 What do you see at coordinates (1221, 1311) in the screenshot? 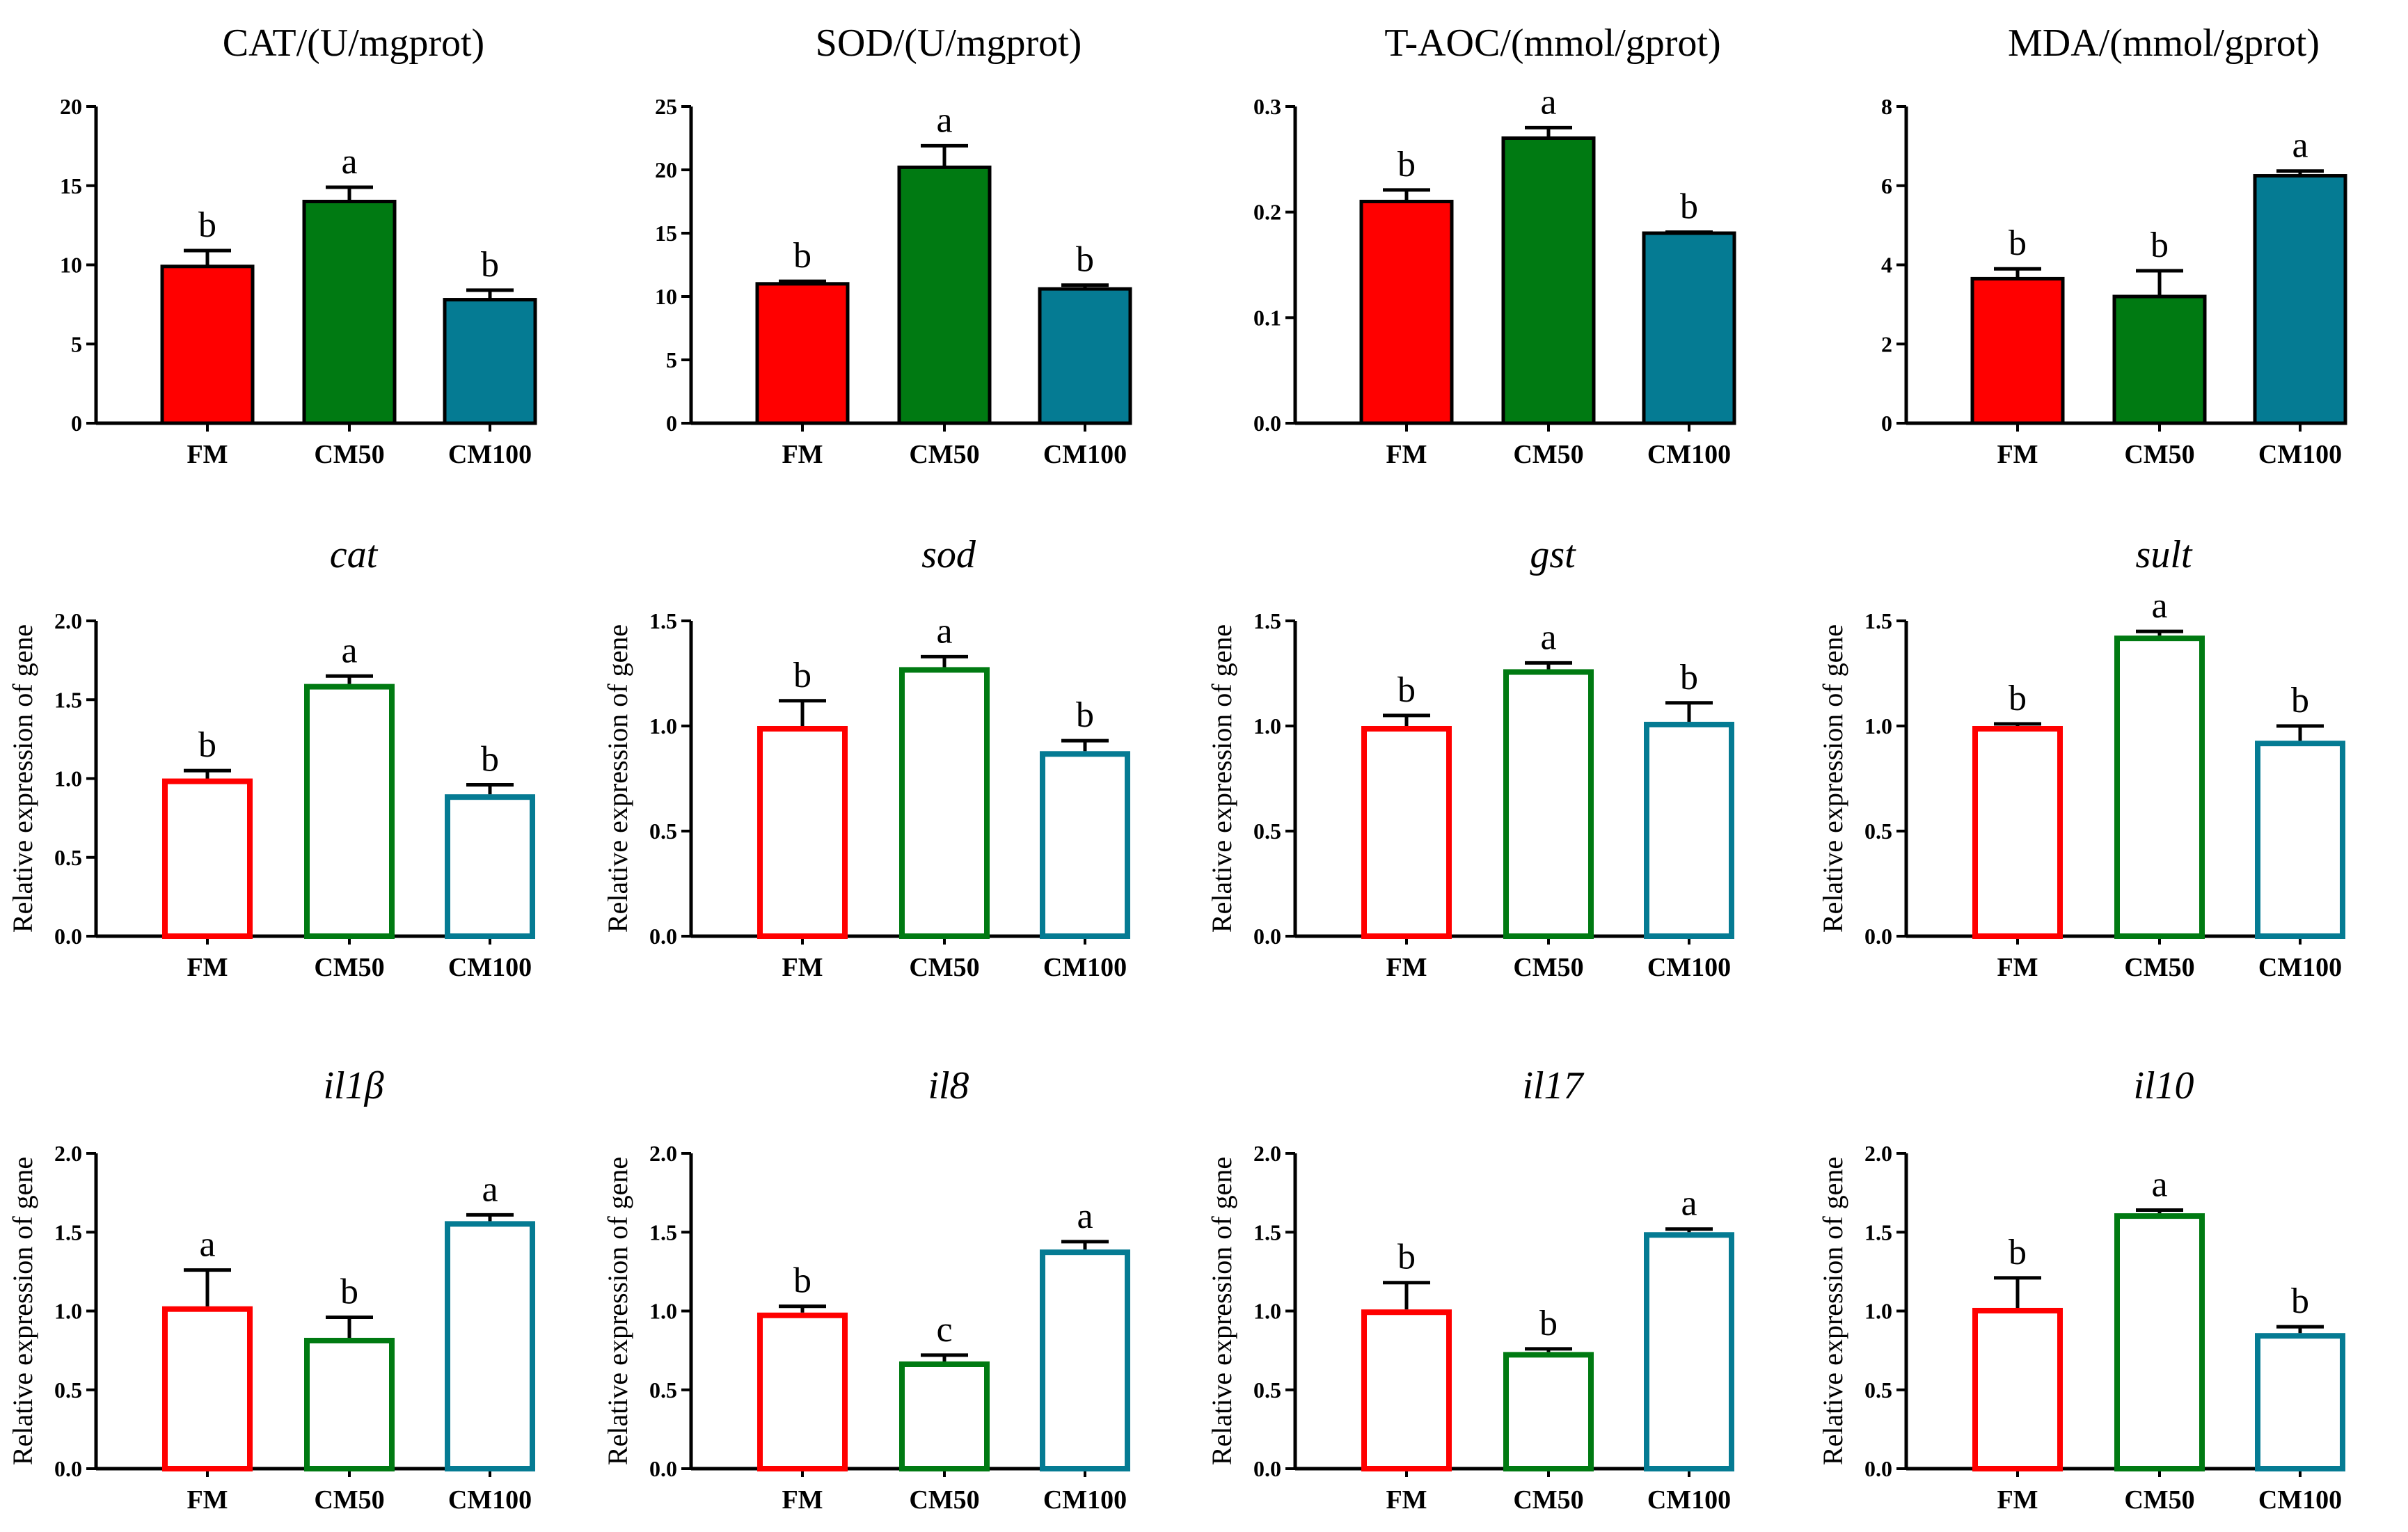
I see `chart-11-y-axis-title: Relative expression of gene` at bounding box center [1221, 1311].